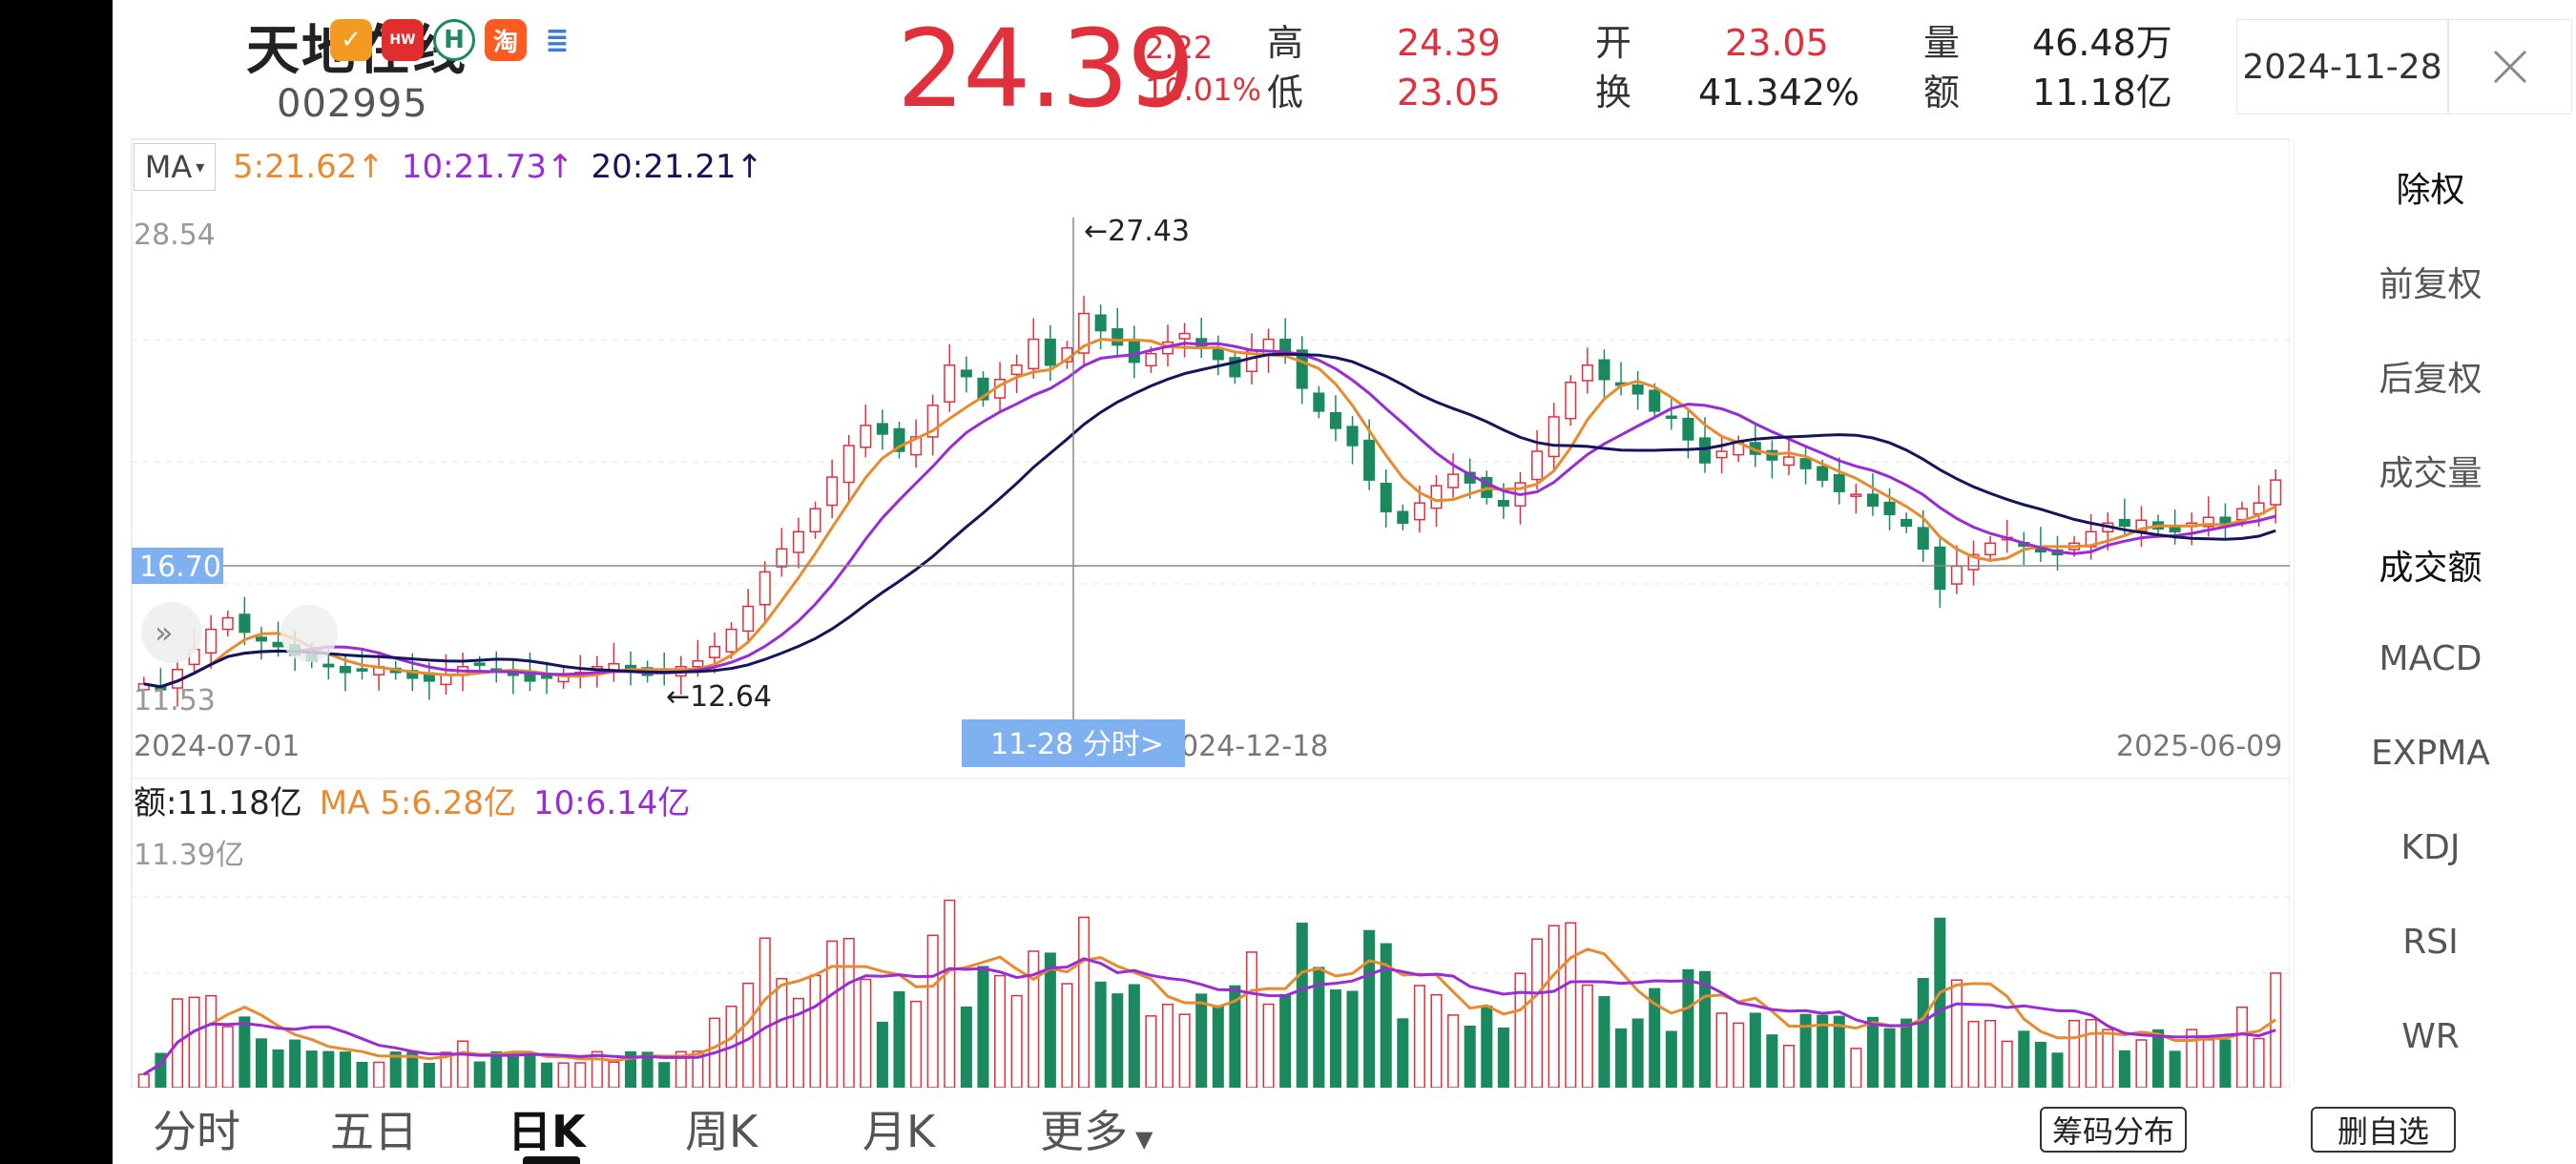  I want to click on crosshair-date-box, so click(1073, 743).